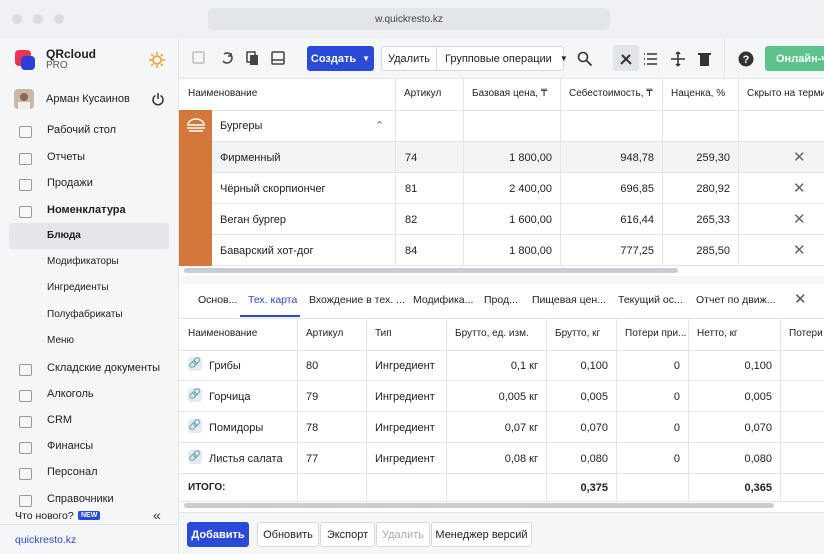 The image size is (824, 554). What do you see at coordinates (158, 99) in the screenshot?
I see `logout` at bounding box center [158, 99].